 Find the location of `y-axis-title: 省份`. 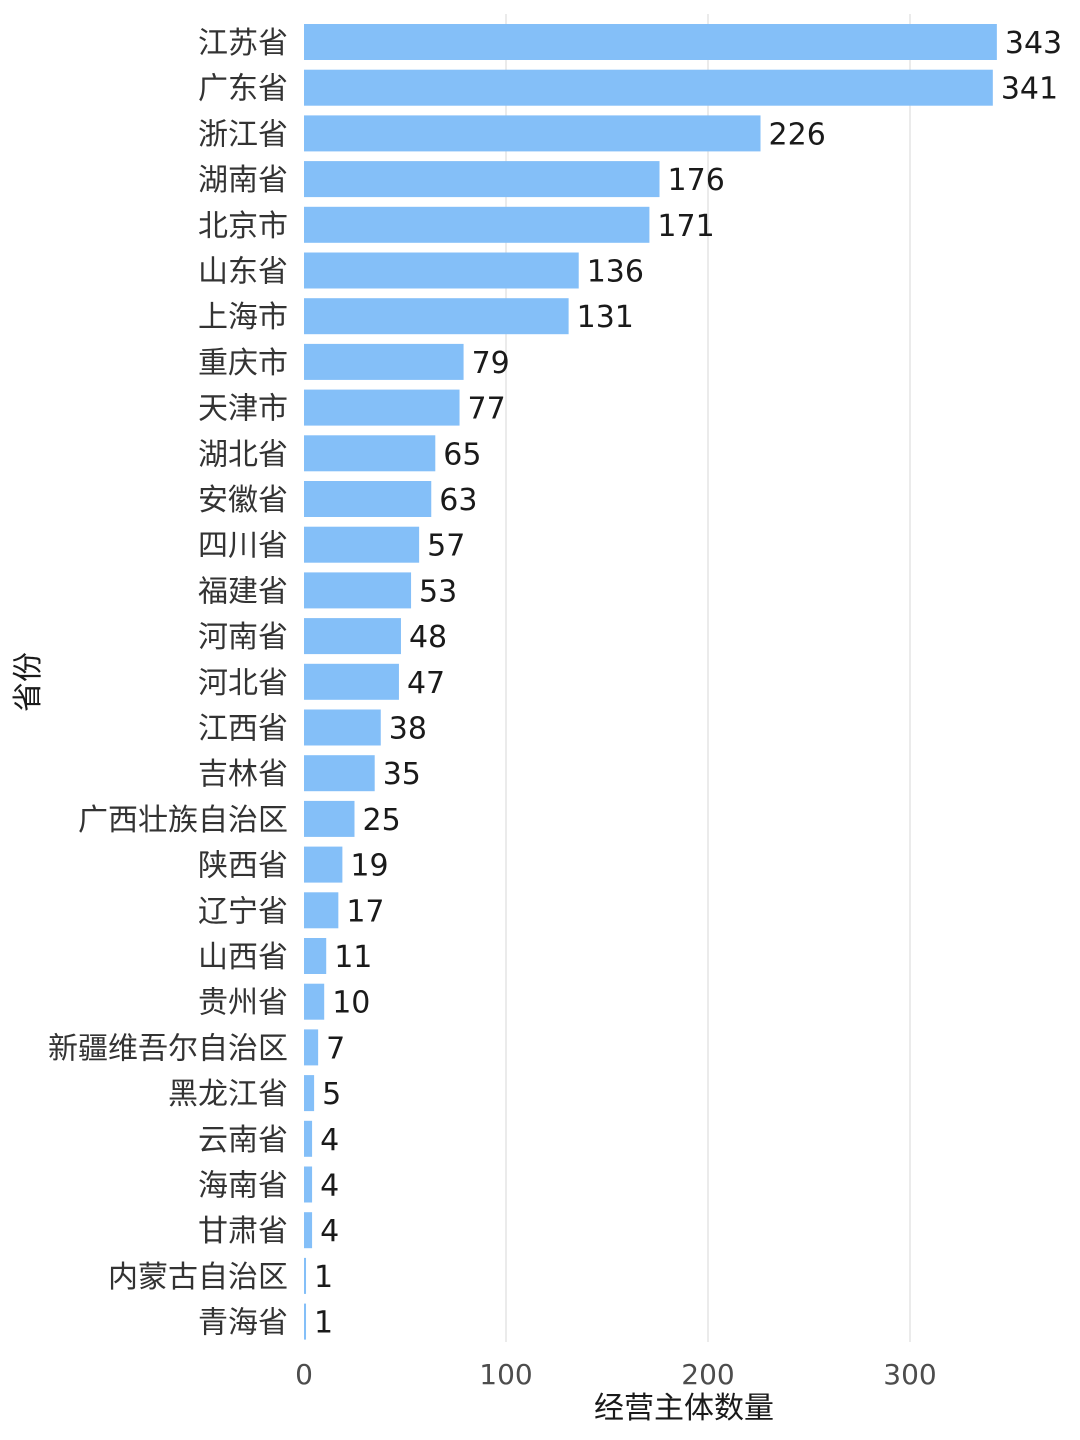

y-axis-title: 省份 is located at coordinates (28, 682).